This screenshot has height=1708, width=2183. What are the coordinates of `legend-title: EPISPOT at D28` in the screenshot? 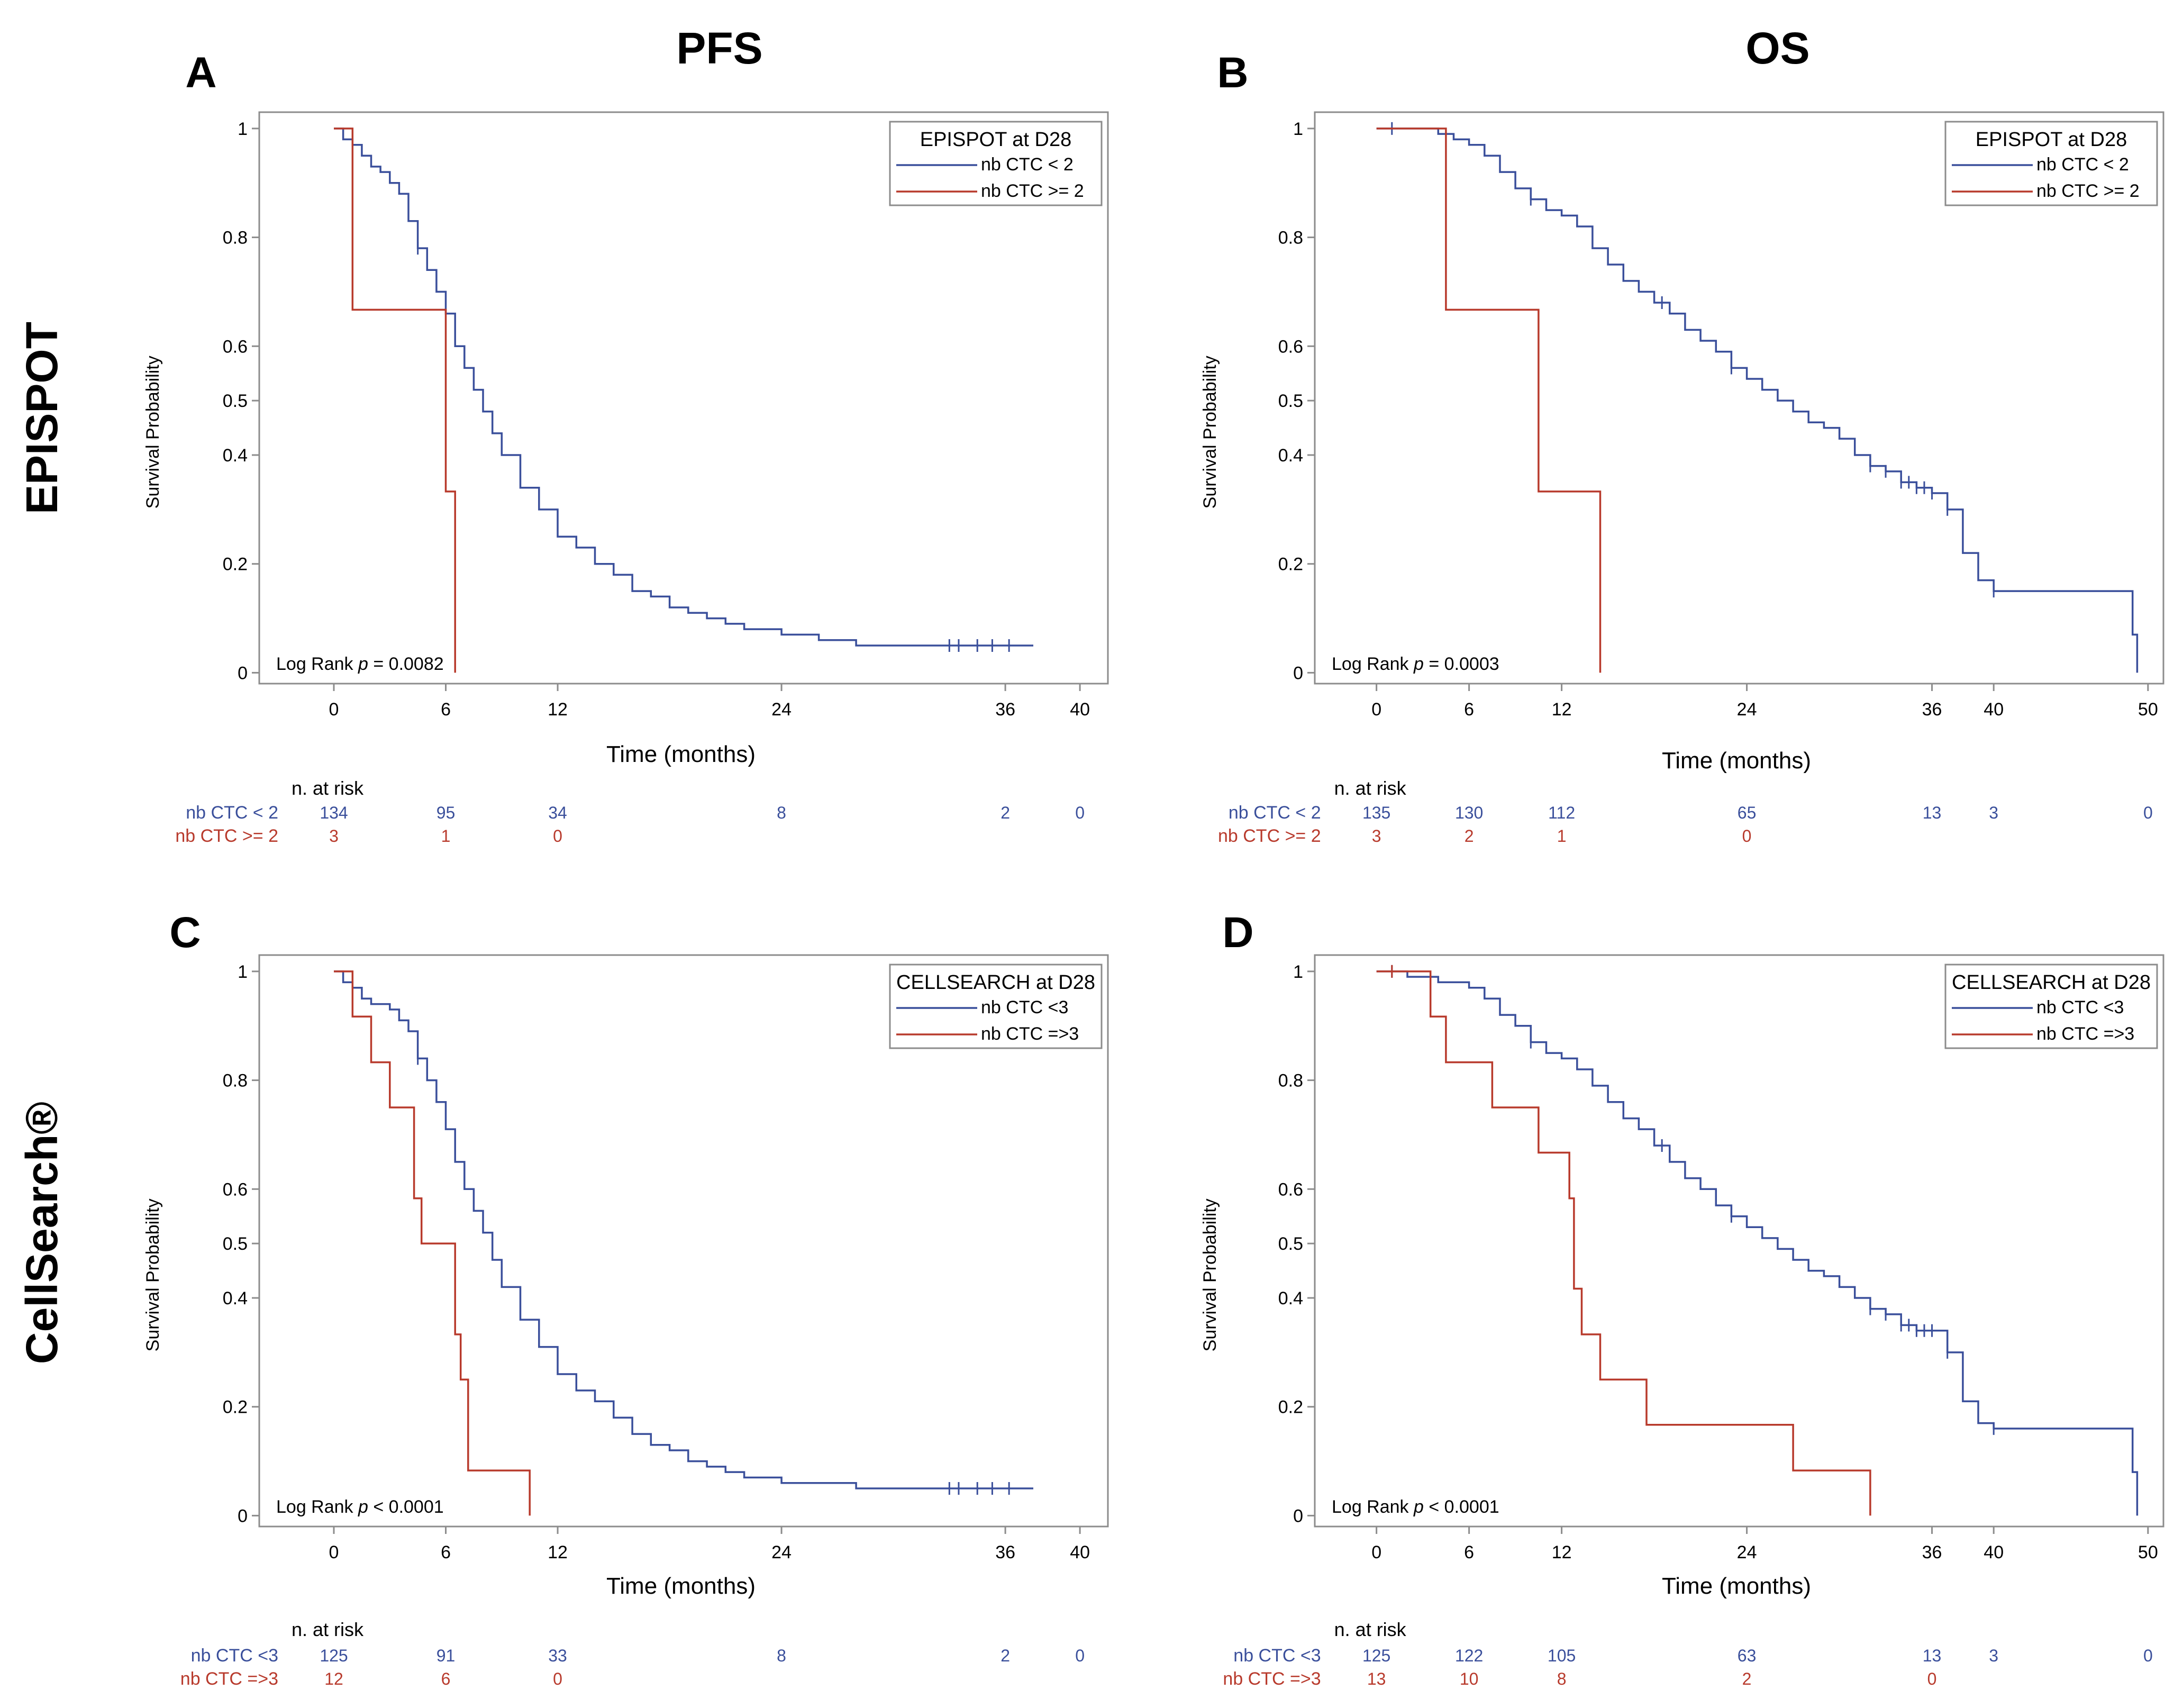 It's located at (2051, 140).